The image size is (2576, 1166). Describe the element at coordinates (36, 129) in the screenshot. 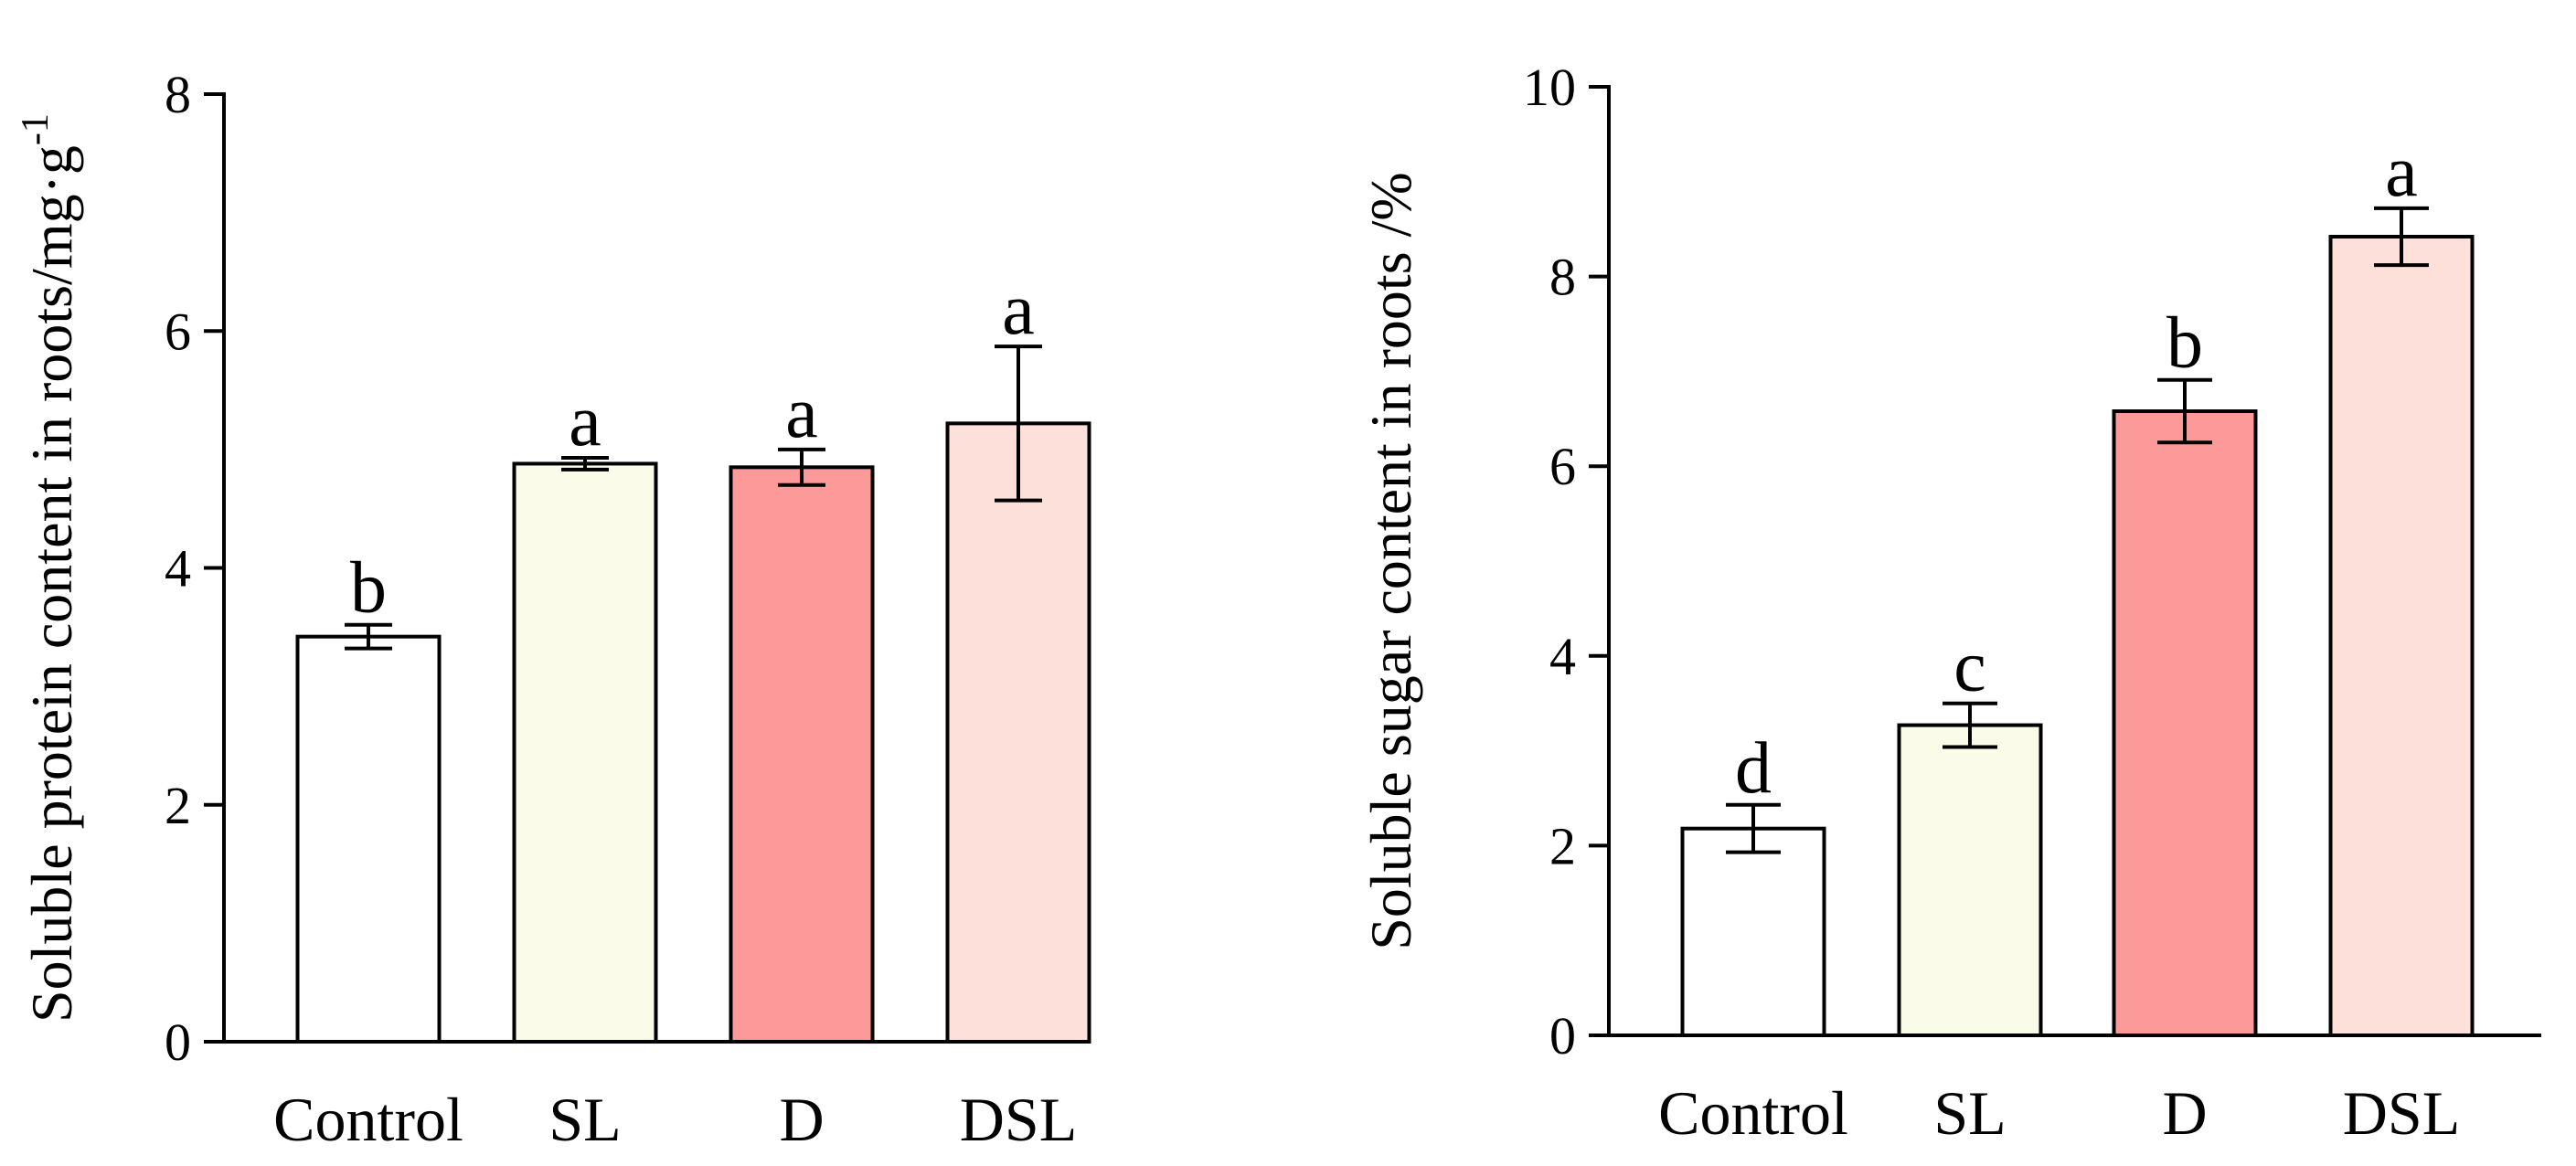

I see `y-axis-title-superscript: -1` at that location.